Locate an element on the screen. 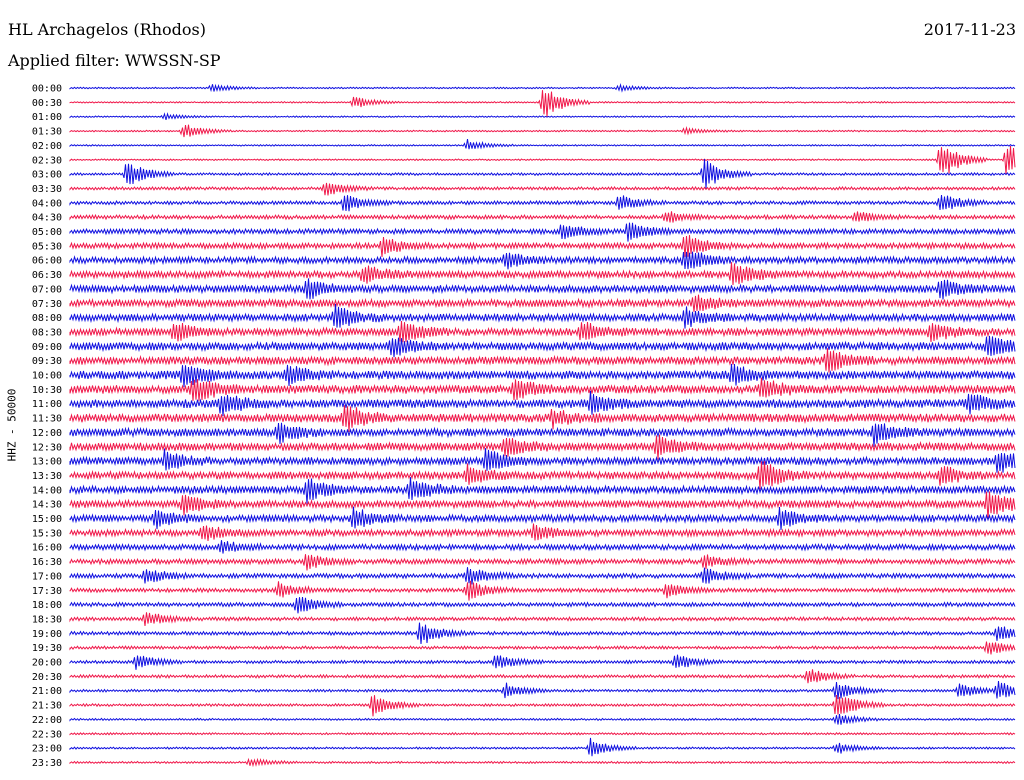 This screenshot has height=780, width=1024. filter-label: Applied filter: WWSSN-SP is located at coordinates (114, 60).